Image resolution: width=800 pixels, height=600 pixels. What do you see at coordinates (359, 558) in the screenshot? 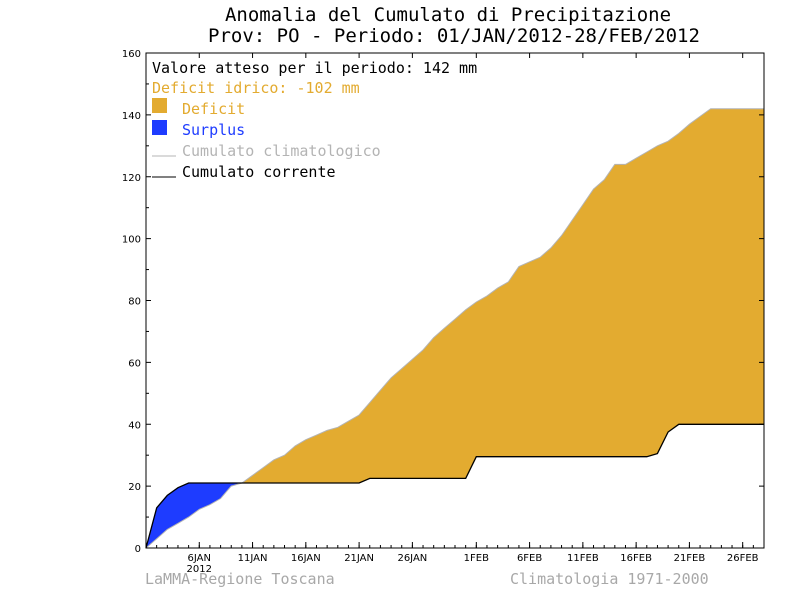
I see `x-tick-label: 21JAN` at bounding box center [359, 558].